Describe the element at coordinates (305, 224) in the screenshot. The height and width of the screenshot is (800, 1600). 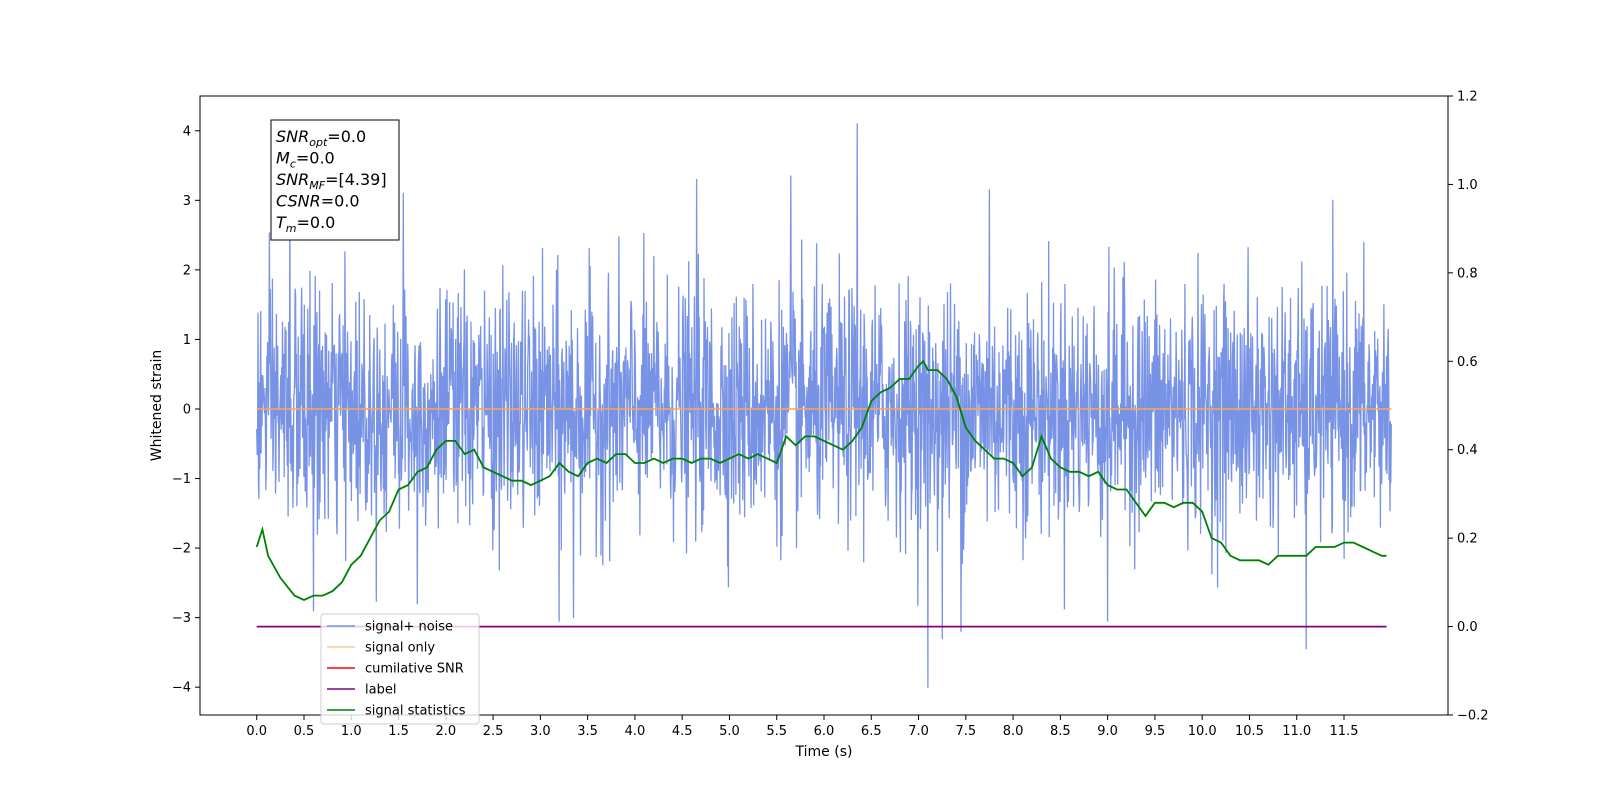
I see `info-line: Tm=0.0` at that location.